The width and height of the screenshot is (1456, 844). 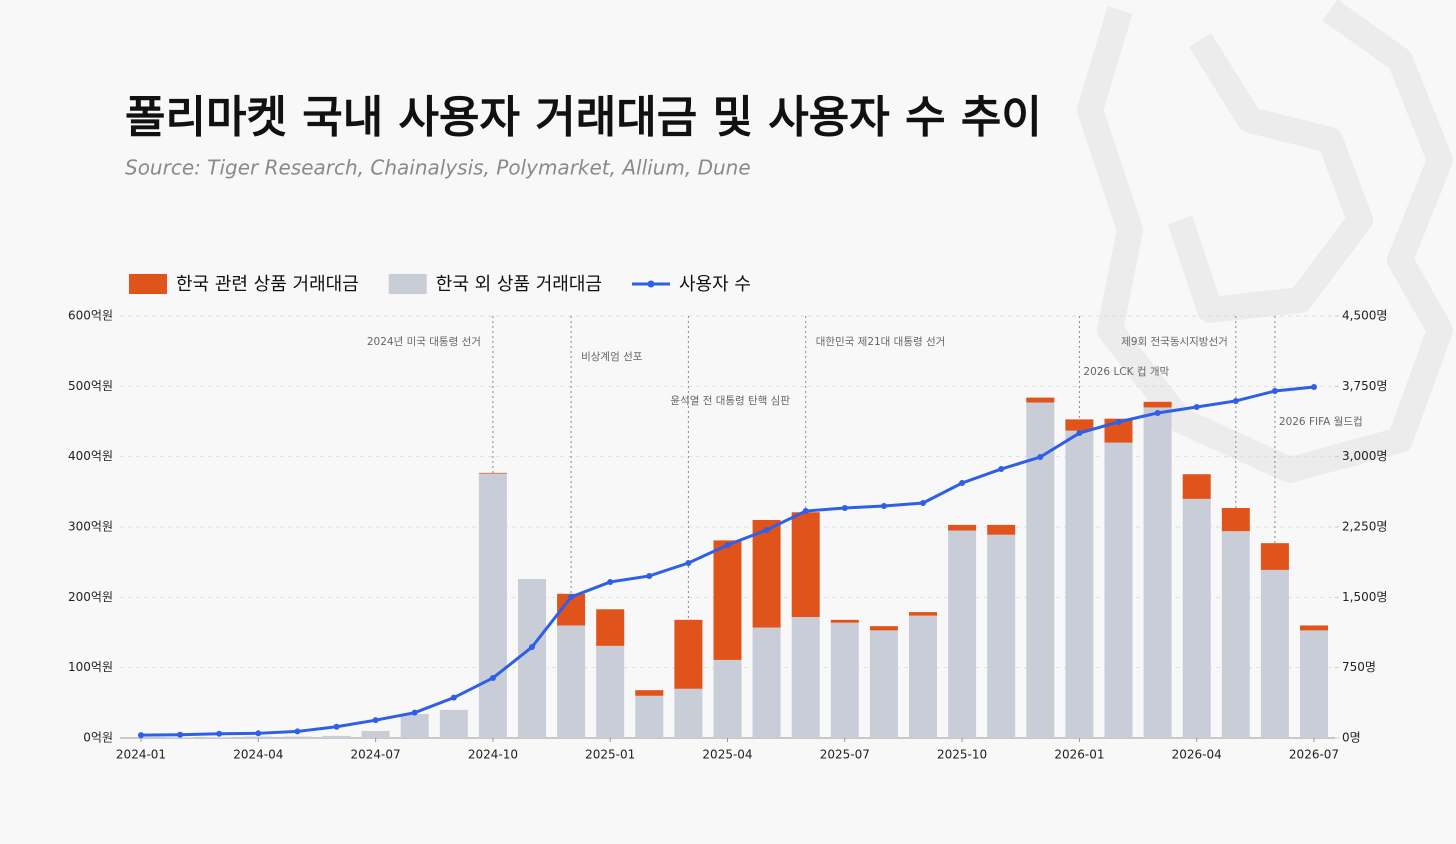 I want to click on y2-tick-label: 3,000명, so click(x=1364, y=456).